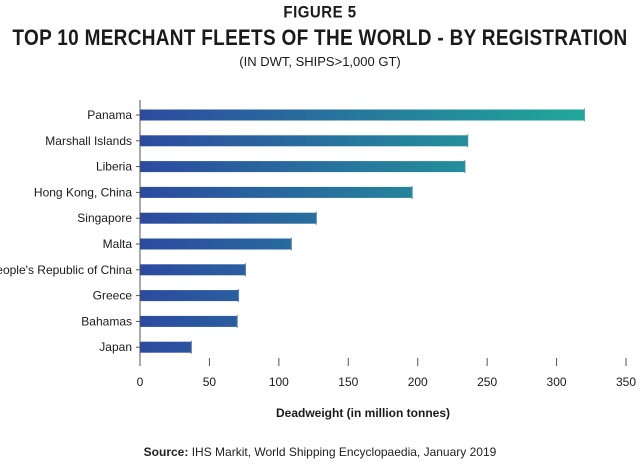 The image size is (640, 468). What do you see at coordinates (88, 141) in the screenshot?
I see `y-tick-label: Marshall Islands` at bounding box center [88, 141].